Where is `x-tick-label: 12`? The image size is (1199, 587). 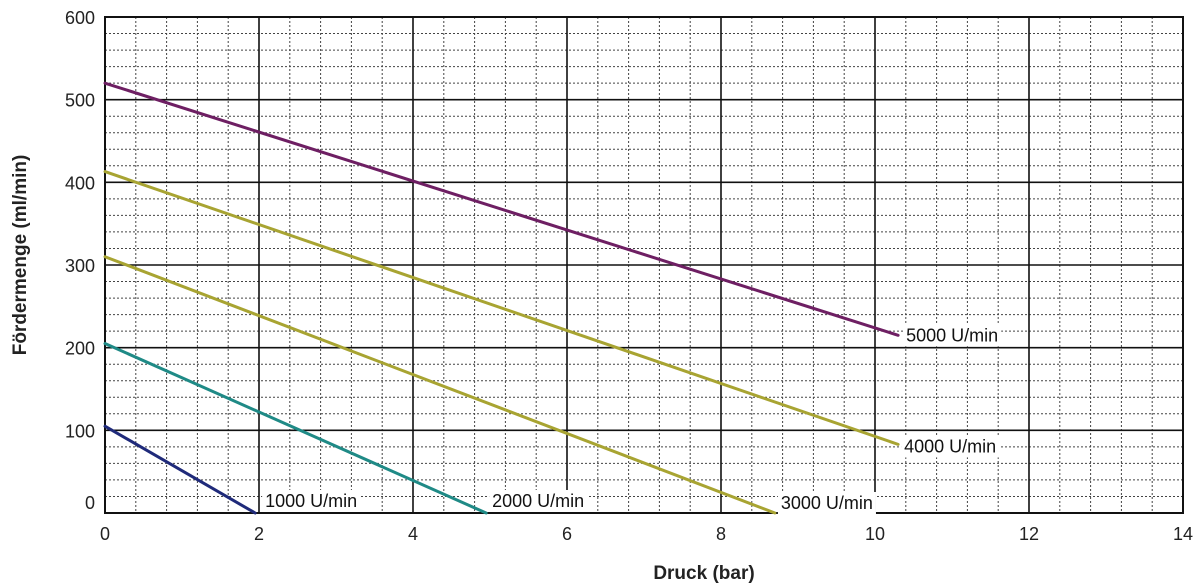
x-tick-label: 12 is located at coordinates (1029, 534).